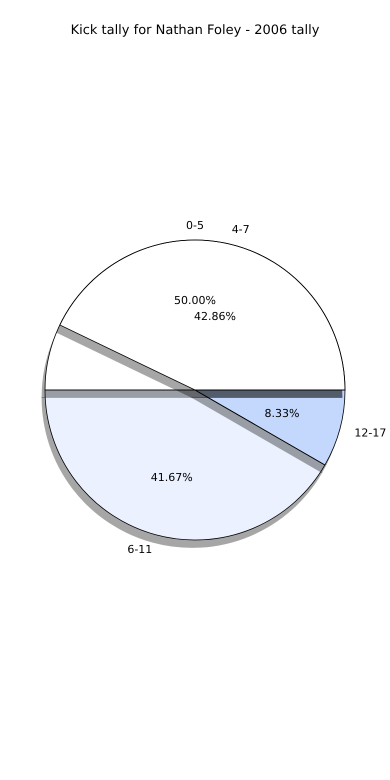 Image resolution: width=390 pixels, height=780 pixels. I want to click on data-label: 8.33%, so click(282, 413).